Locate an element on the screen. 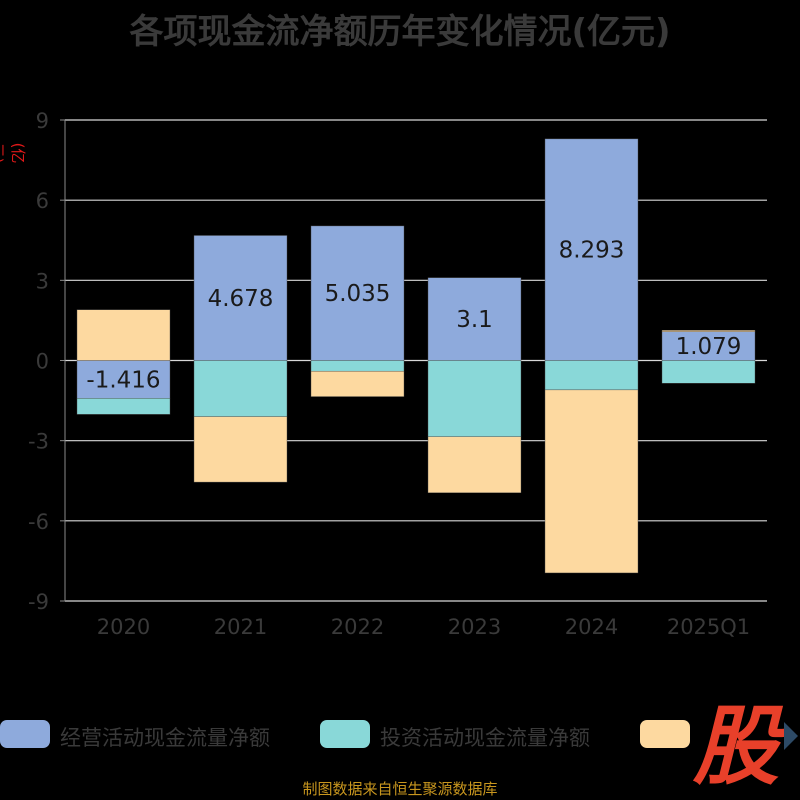 Image resolution: width=800 pixels, height=800 pixels. data-label: 3.1 is located at coordinates (474, 320).